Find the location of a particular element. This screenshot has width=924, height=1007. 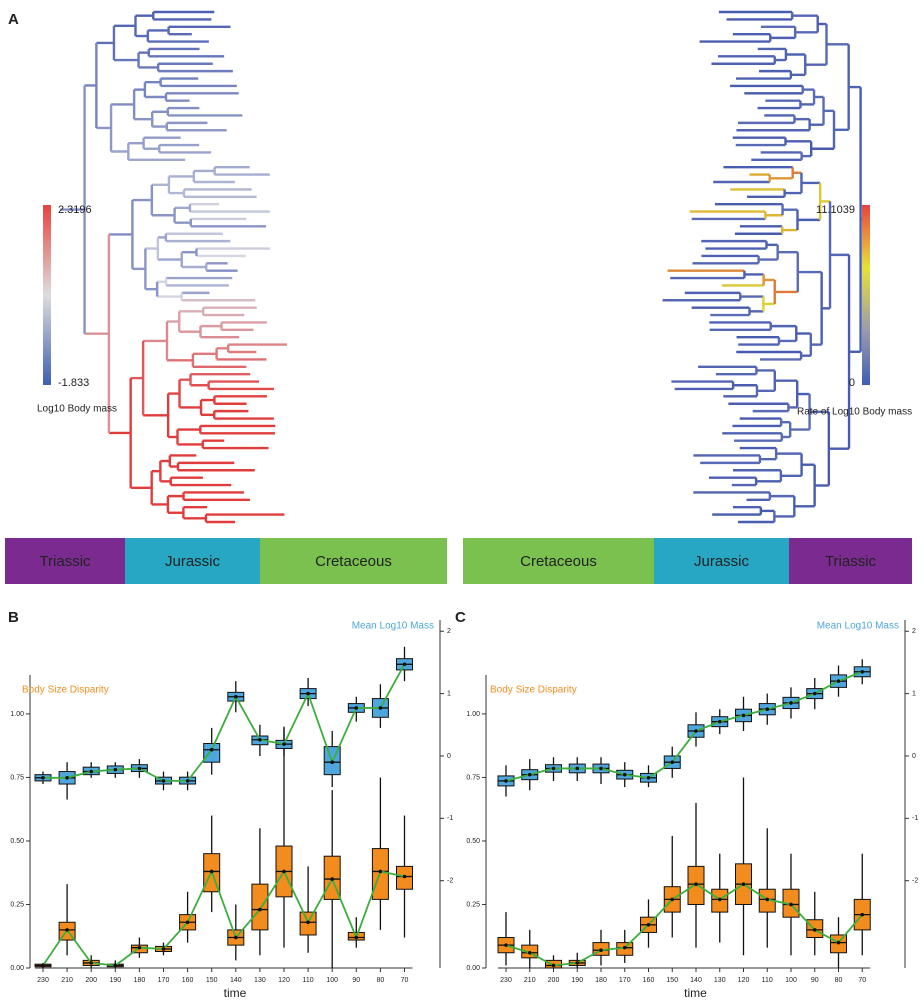

x-tick-label: 100 is located at coordinates (791, 980).